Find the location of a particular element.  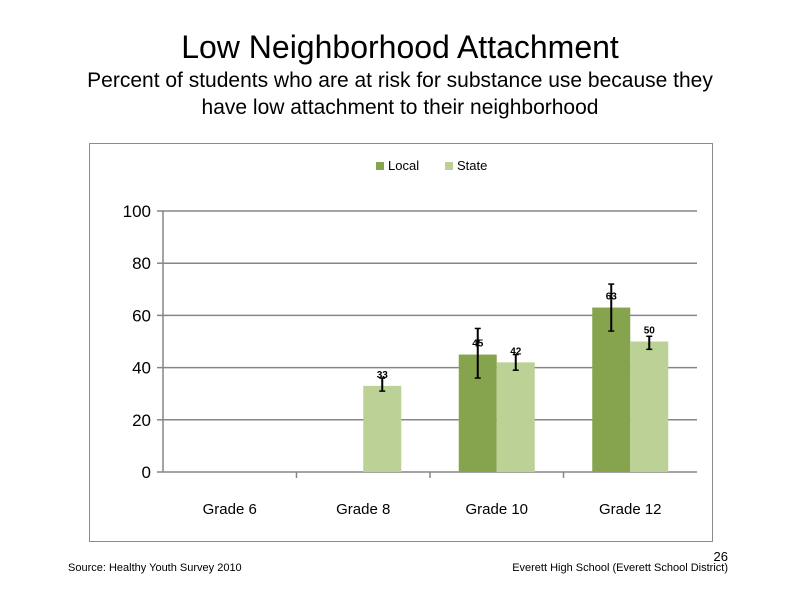

data-label: 33 is located at coordinates (383, 375).